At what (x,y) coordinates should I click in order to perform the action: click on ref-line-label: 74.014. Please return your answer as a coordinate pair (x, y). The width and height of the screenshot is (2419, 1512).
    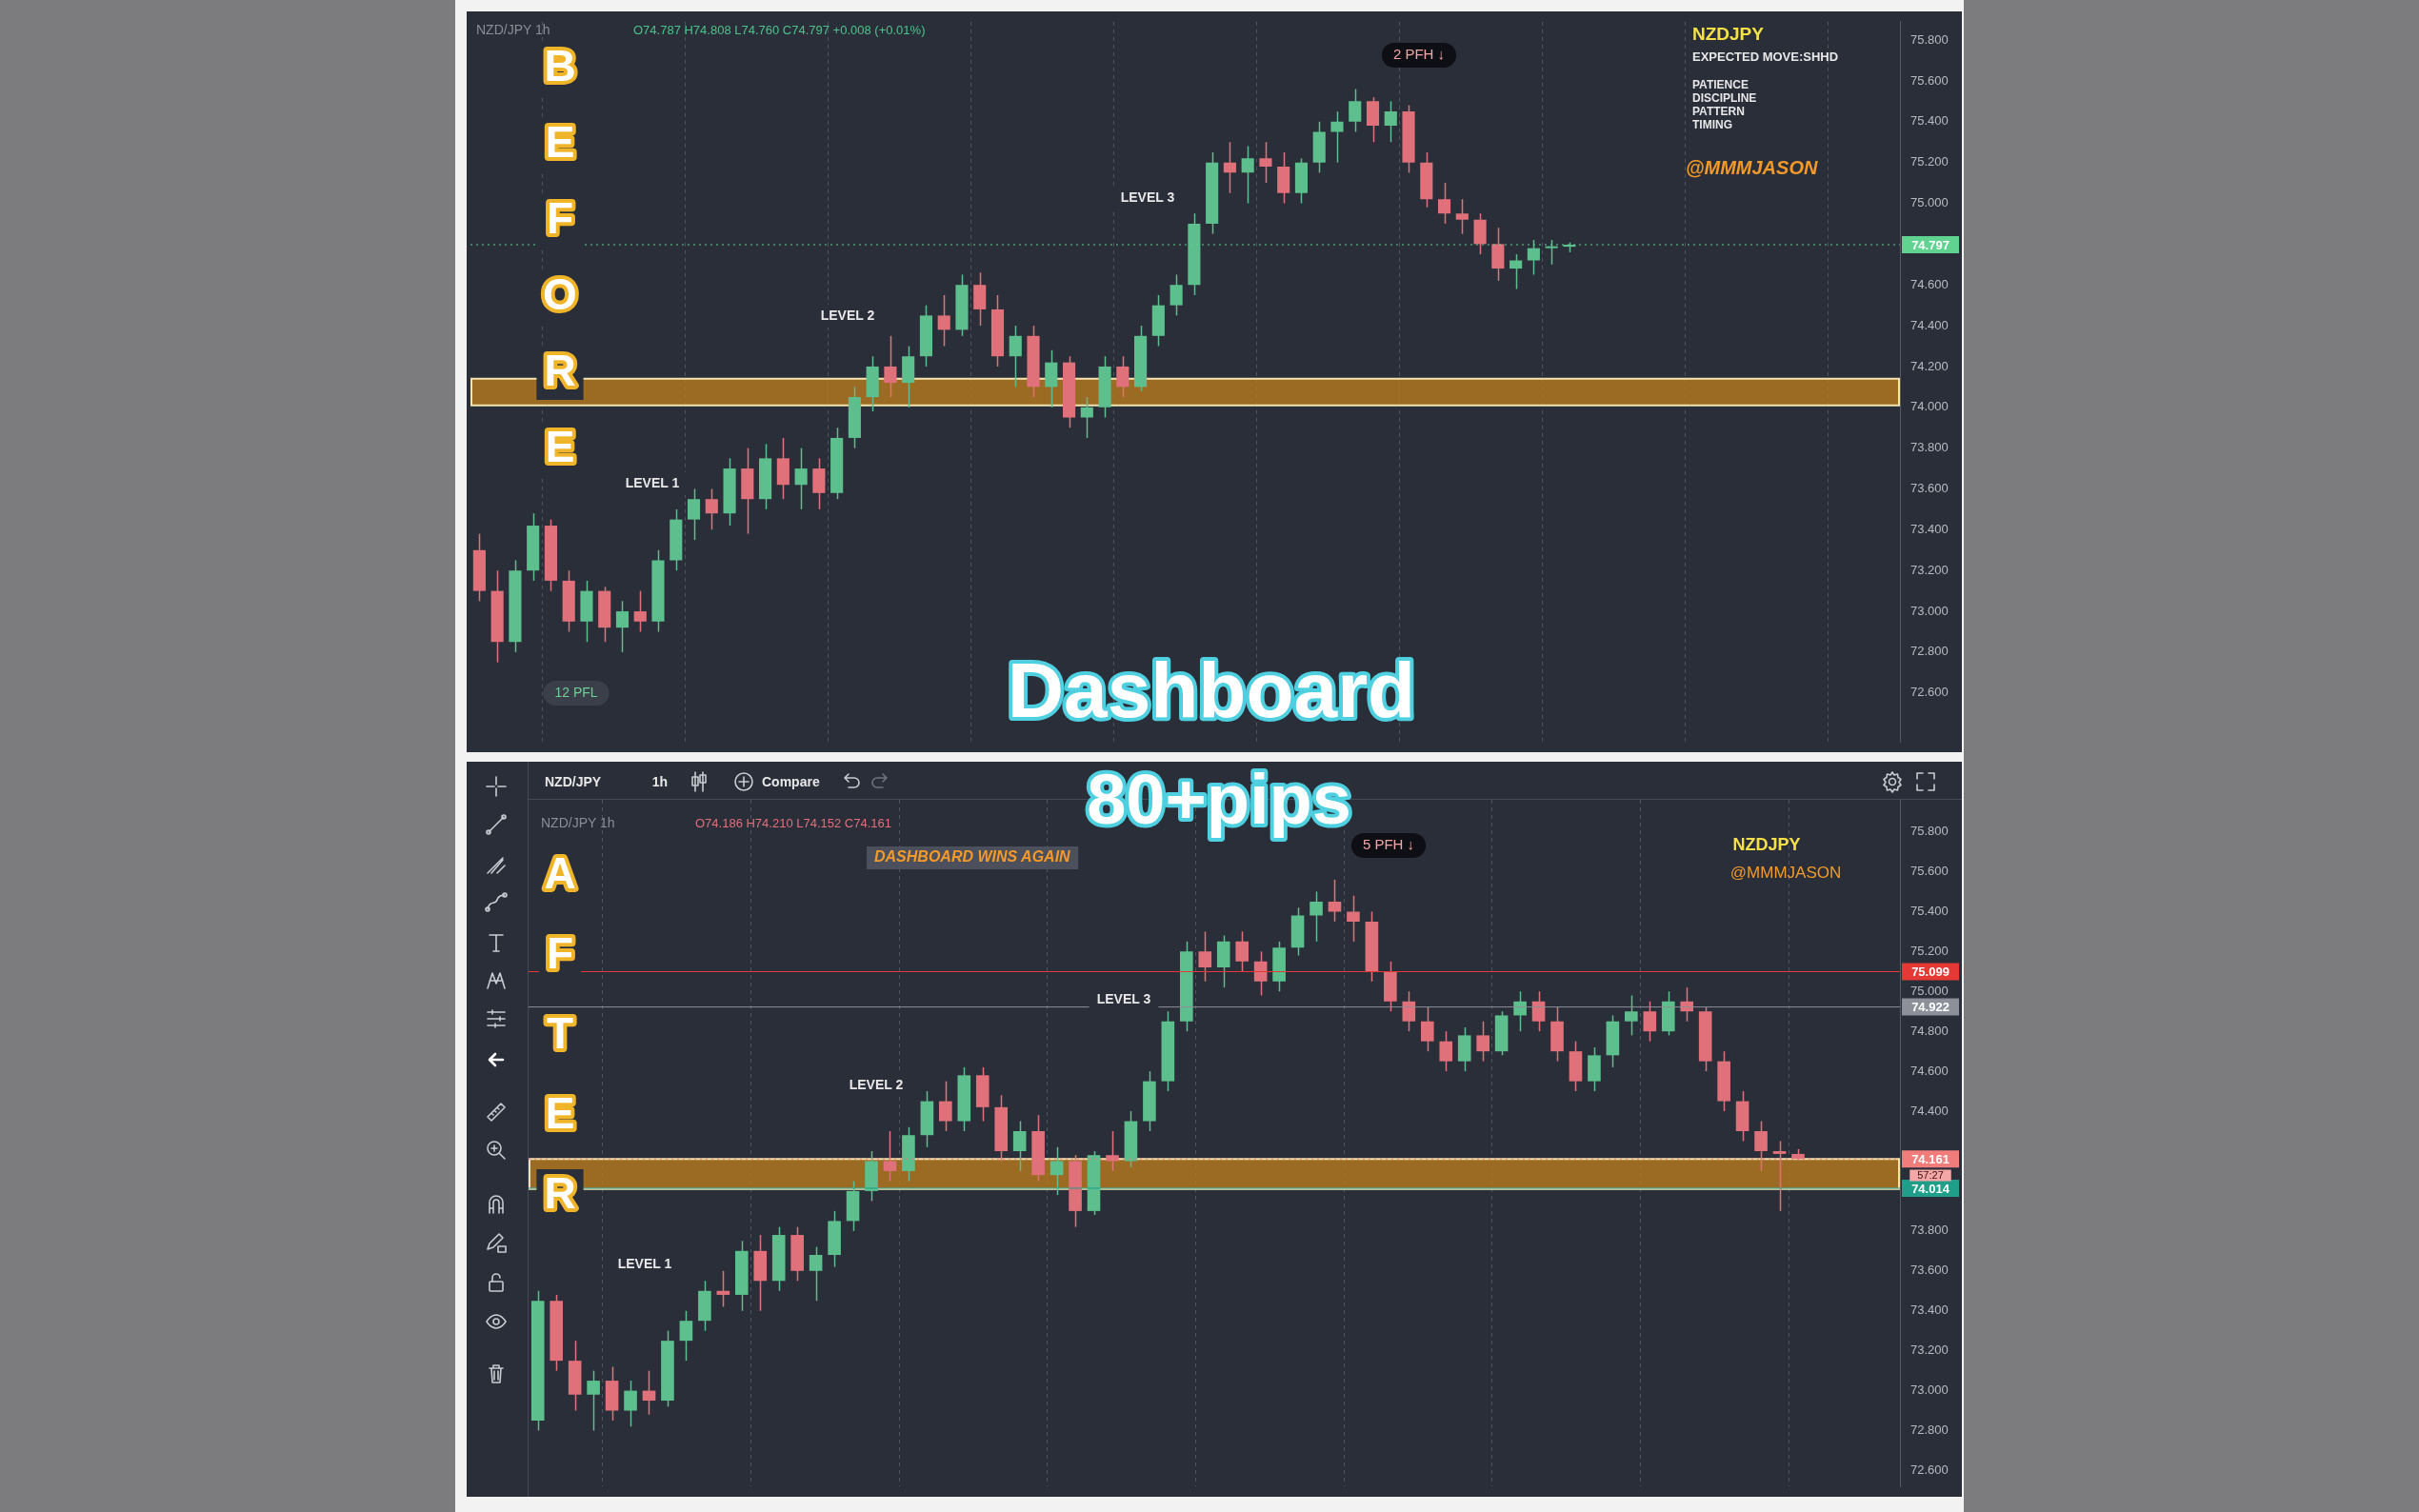
    Looking at the image, I should click on (1930, 1188).